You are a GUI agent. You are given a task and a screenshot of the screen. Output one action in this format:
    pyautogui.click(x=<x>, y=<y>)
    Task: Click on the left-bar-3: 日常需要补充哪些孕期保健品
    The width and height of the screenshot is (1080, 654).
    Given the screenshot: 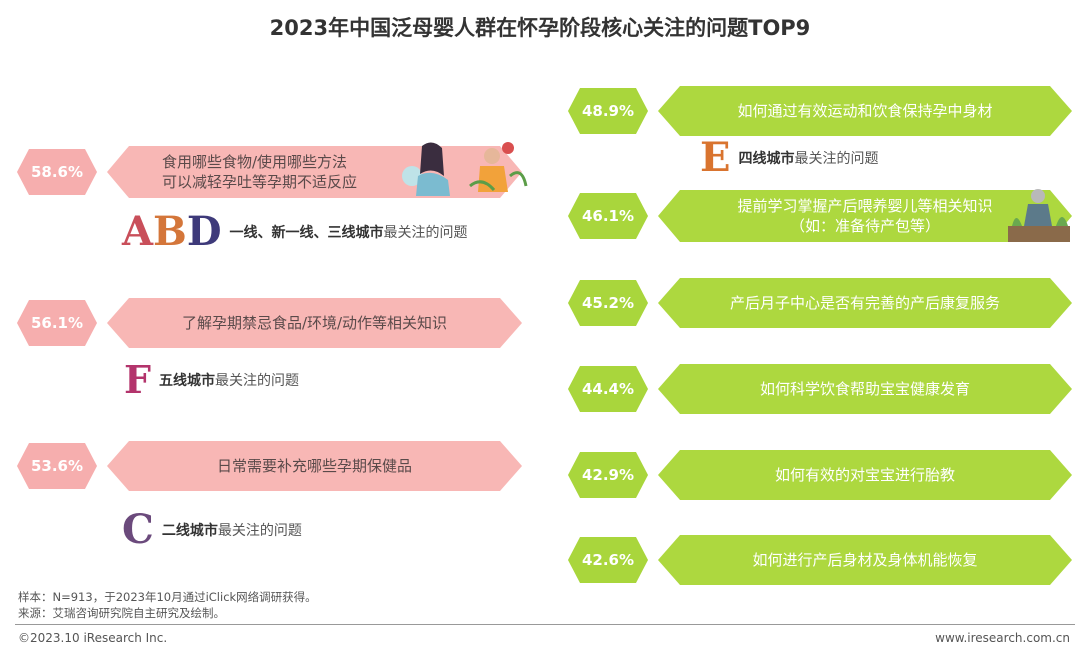 What is the action you would take?
    pyautogui.click(x=314, y=466)
    